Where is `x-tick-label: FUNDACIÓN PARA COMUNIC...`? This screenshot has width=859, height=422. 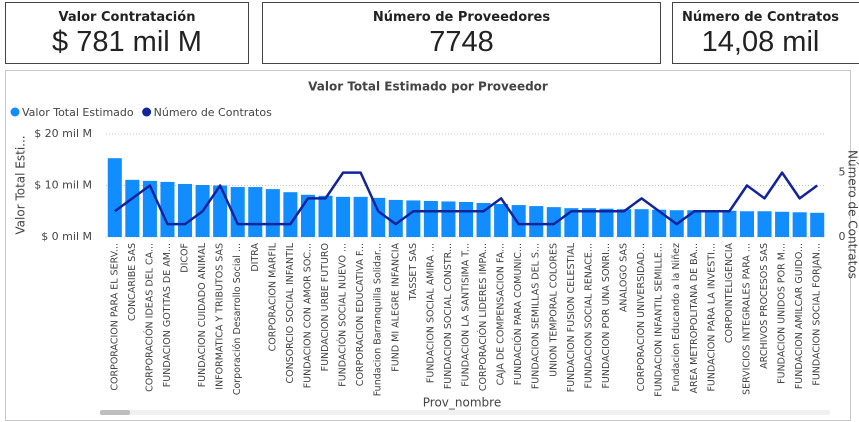
x-tick-label: FUNDACIÓN PARA COMUNIC... is located at coordinates (518, 314).